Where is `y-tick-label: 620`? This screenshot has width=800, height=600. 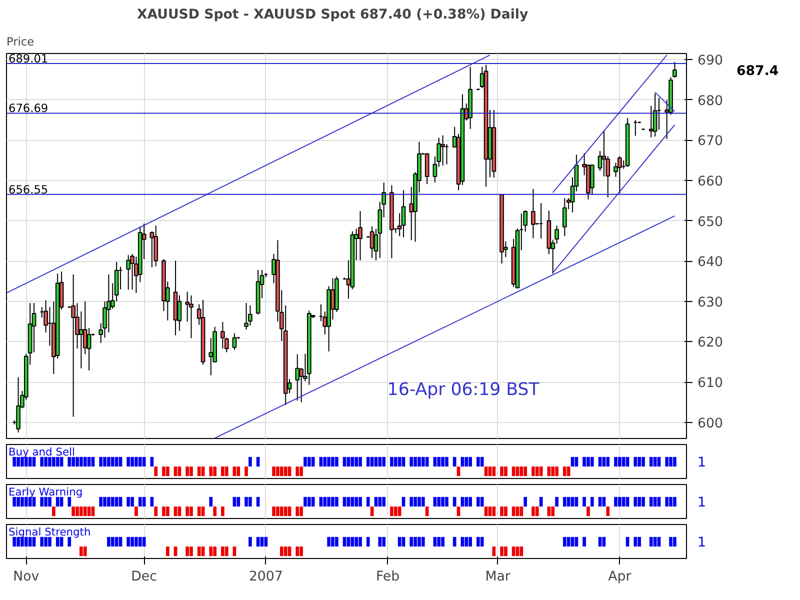 y-tick-label: 620 is located at coordinates (710, 343).